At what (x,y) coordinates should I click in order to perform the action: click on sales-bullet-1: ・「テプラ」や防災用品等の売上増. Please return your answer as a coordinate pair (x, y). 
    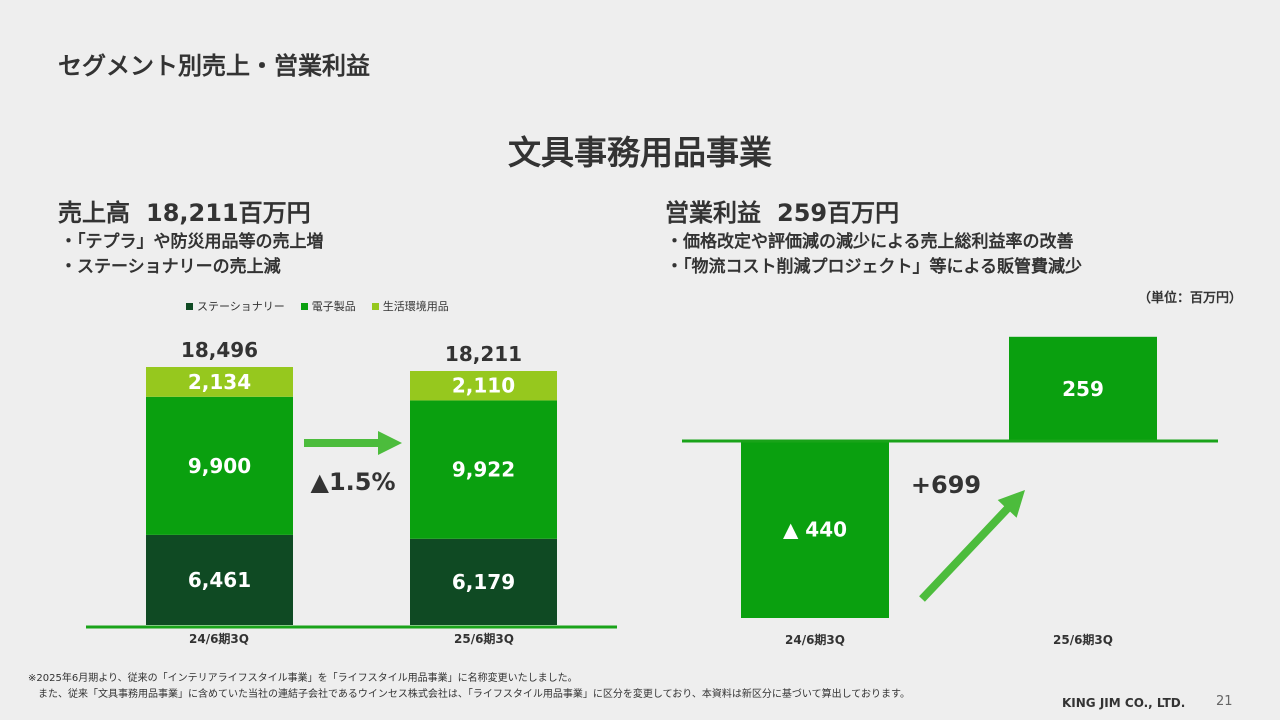
    Looking at the image, I should click on (192, 242).